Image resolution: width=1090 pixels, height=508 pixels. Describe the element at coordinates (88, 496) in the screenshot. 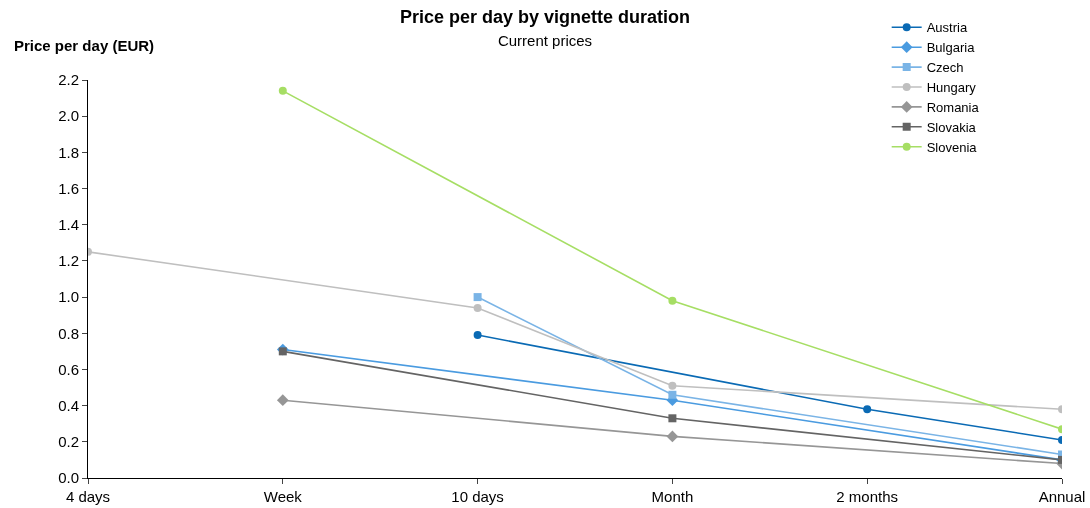

I see `x-tick-label: 4 days` at that location.